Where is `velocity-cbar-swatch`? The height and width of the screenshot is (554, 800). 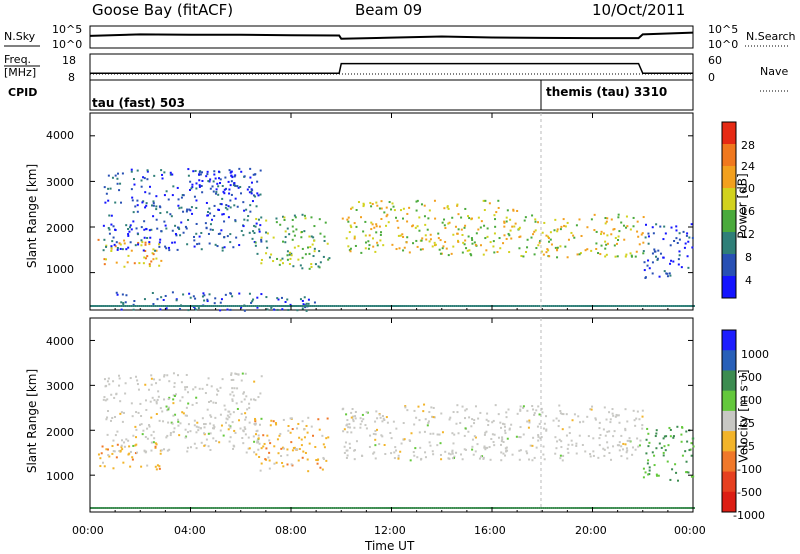 velocity-cbar-swatch is located at coordinates (729, 340).